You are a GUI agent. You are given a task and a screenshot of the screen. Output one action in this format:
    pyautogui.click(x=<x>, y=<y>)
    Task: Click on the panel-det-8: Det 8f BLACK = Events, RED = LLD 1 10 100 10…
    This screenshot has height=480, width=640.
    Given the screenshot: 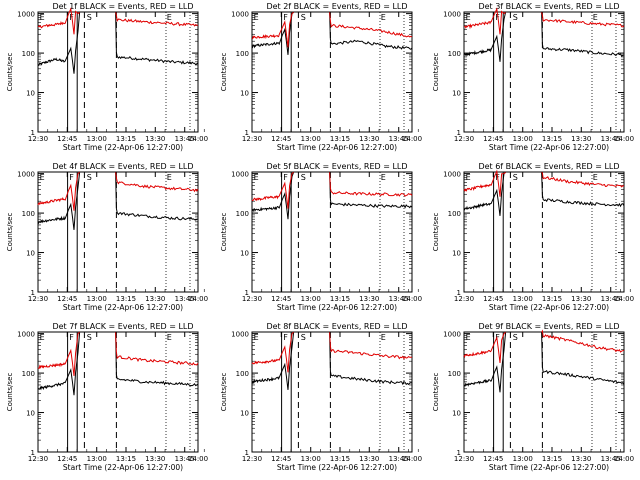 What is the action you would take?
    pyautogui.click(x=321, y=397)
    